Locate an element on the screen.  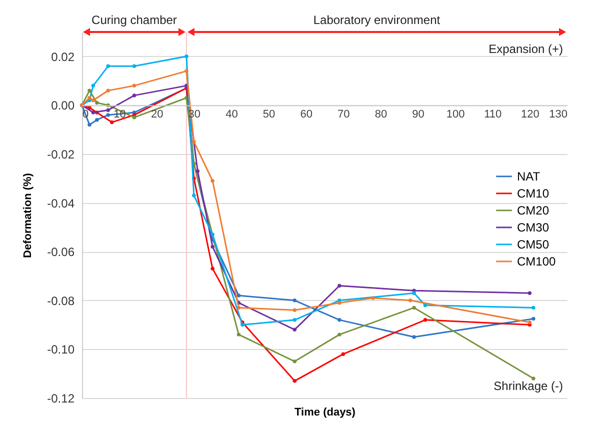
y-tick-label: 0.02 is located at coordinates (63, 57).